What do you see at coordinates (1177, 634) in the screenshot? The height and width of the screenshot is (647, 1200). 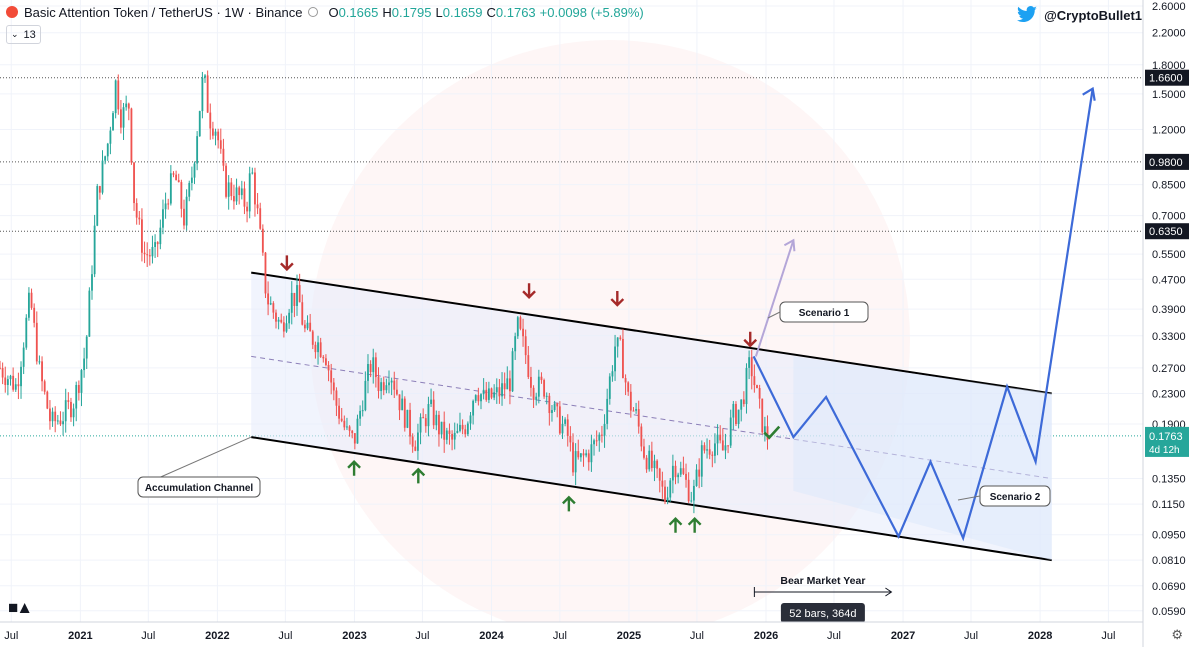 I see `gear-icon: ⚙` at bounding box center [1177, 634].